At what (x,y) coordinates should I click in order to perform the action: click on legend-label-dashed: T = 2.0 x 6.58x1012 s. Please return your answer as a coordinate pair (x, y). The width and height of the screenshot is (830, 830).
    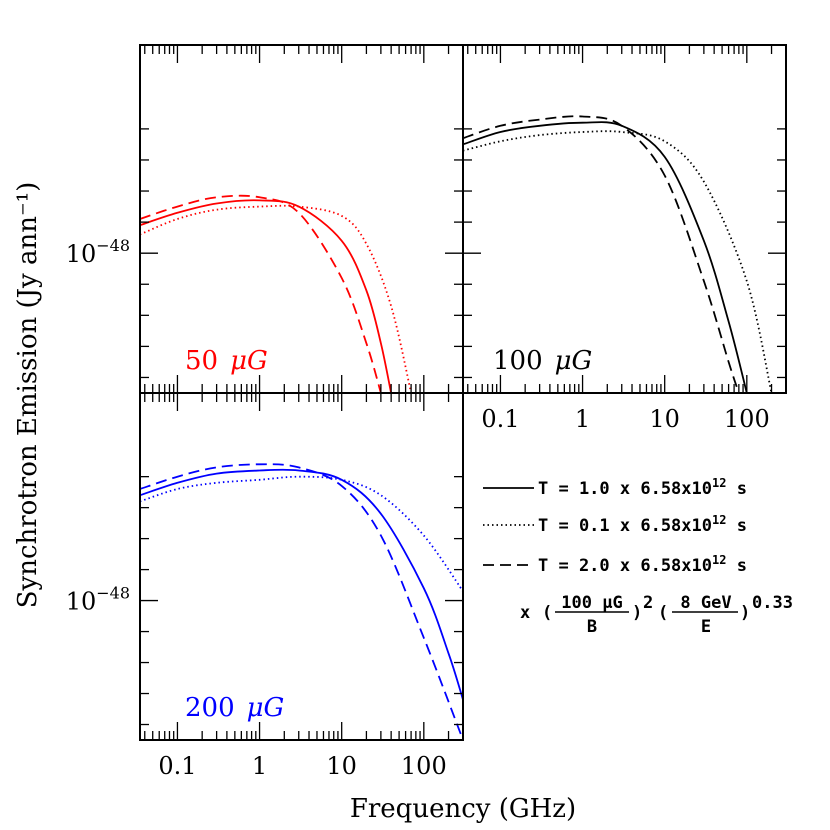
    Looking at the image, I should click on (642, 564).